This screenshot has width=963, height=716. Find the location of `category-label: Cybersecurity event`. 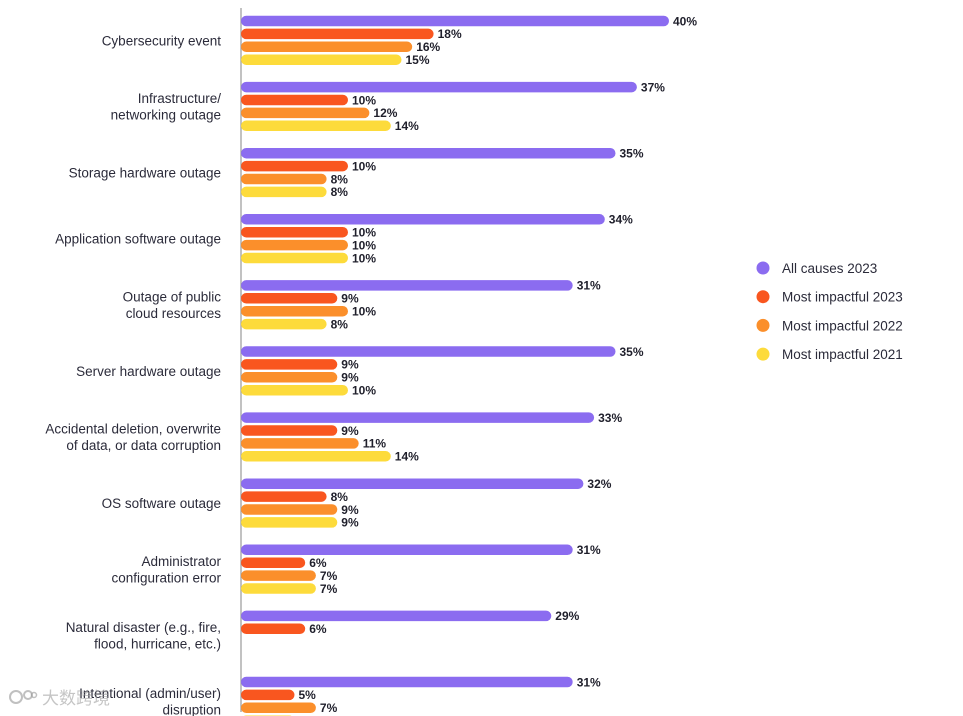

category-label: Cybersecurity event is located at coordinates (162, 40).